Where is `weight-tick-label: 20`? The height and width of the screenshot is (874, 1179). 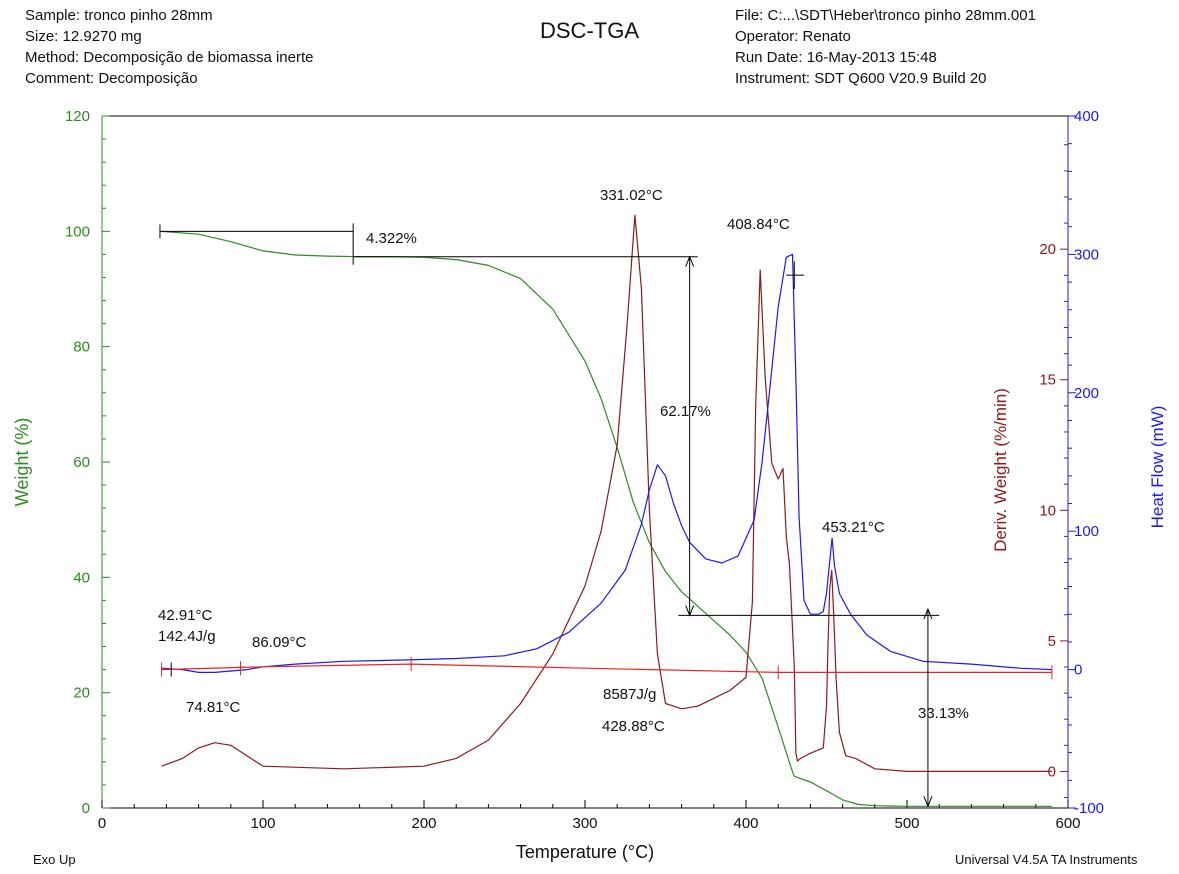
weight-tick-label: 20 is located at coordinates (81, 693).